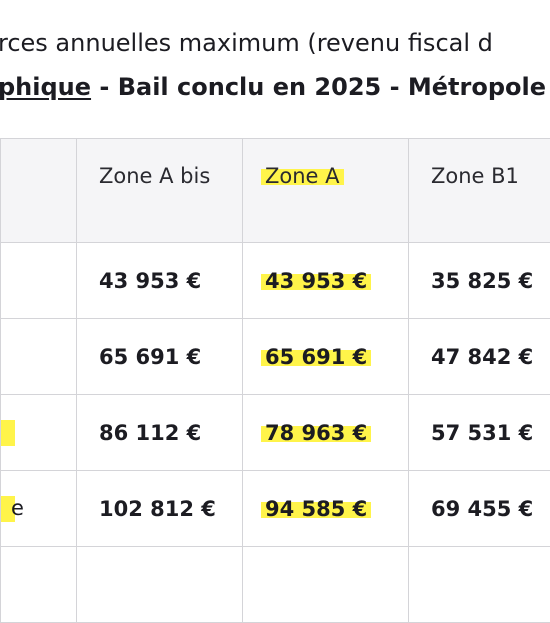  I want to click on header-zone-a: Zone A, so click(326, 191).